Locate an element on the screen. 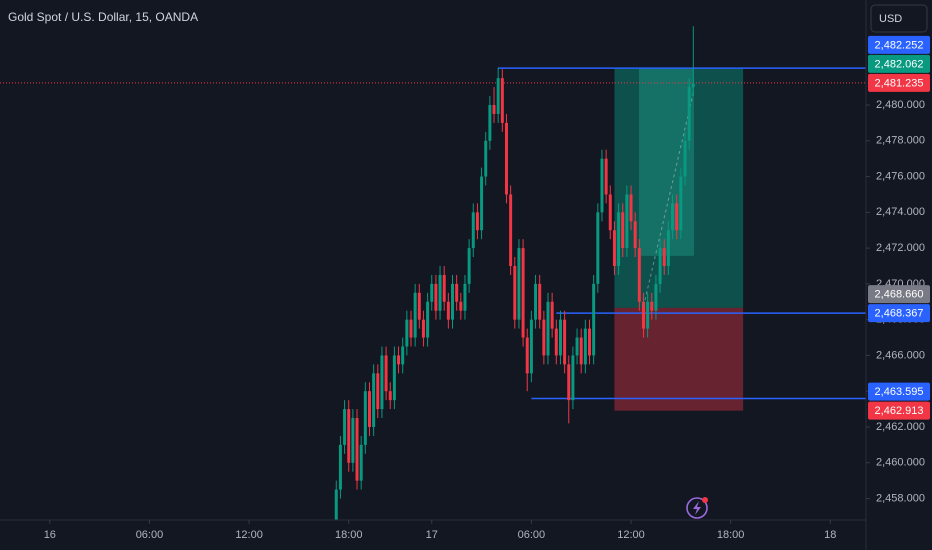 The image size is (932, 550). profit-zone is located at coordinates (679, 188).